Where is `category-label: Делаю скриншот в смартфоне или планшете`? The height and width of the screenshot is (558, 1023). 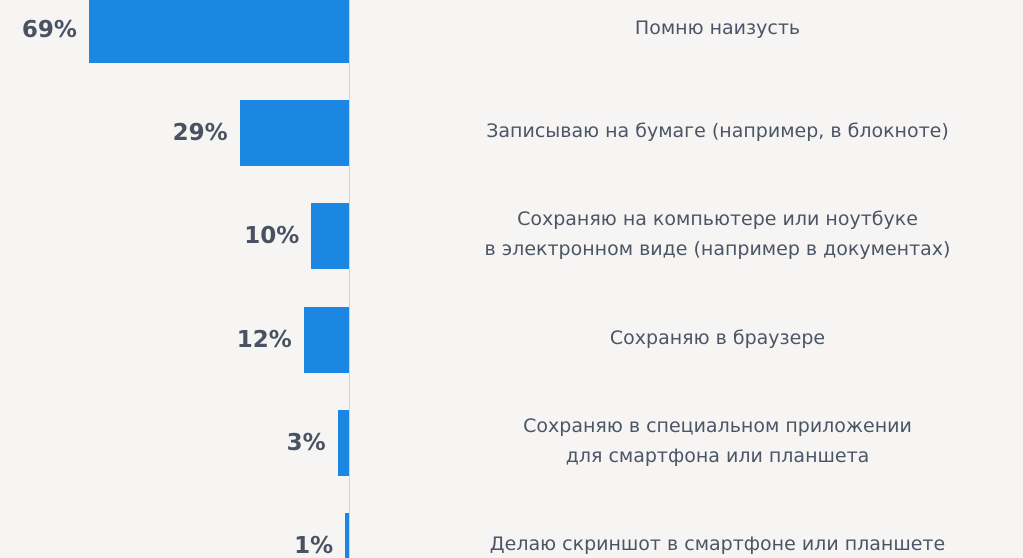
category-label: Делаю скриншот в смартфоне или планшете is located at coordinates (717, 544).